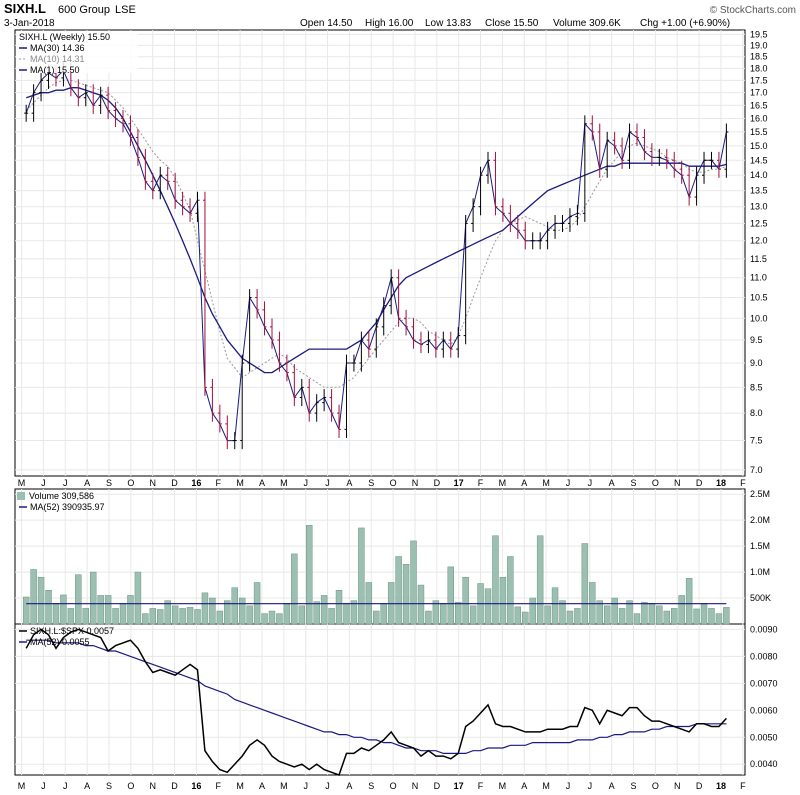 The height and width of the screenshot is (795, 800). Describe the element at coordinates (587, 23) in the screenshot. I see `volume-value: Volume 309.6K` at that location.